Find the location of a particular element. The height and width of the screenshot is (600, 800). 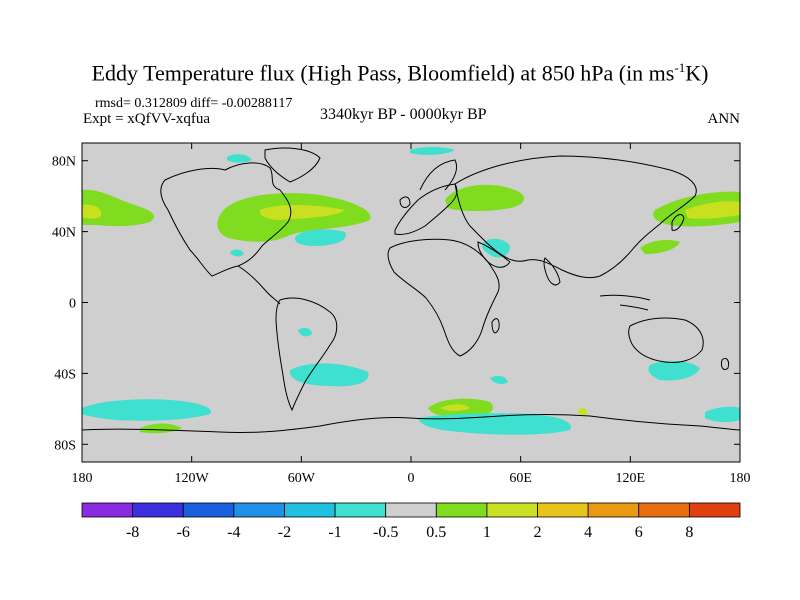

period-label: 3340kyr BP - 0000kyr BP is located at coordinates (403, 114).